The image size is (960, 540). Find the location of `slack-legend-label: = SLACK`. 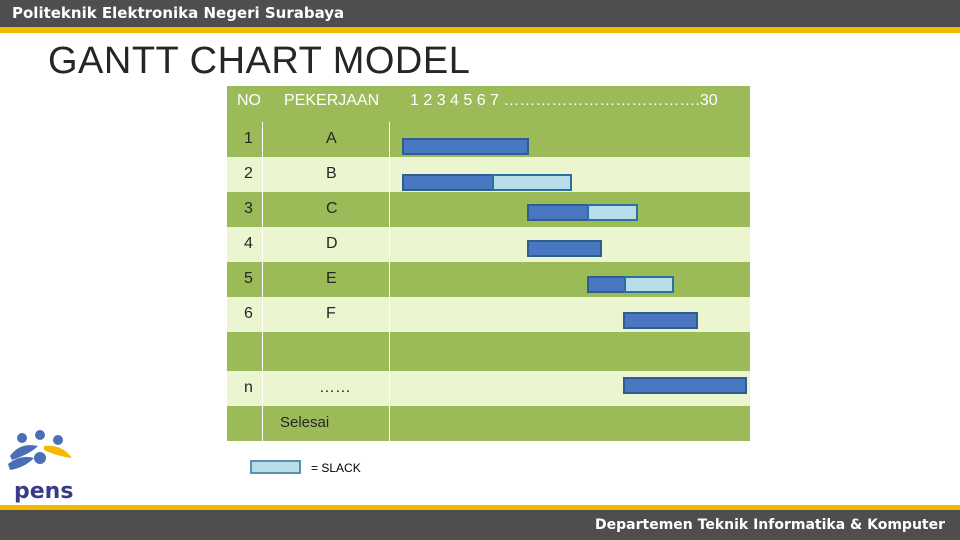

slack-legend-label: = SLACK is located at coordinates (336, 468).